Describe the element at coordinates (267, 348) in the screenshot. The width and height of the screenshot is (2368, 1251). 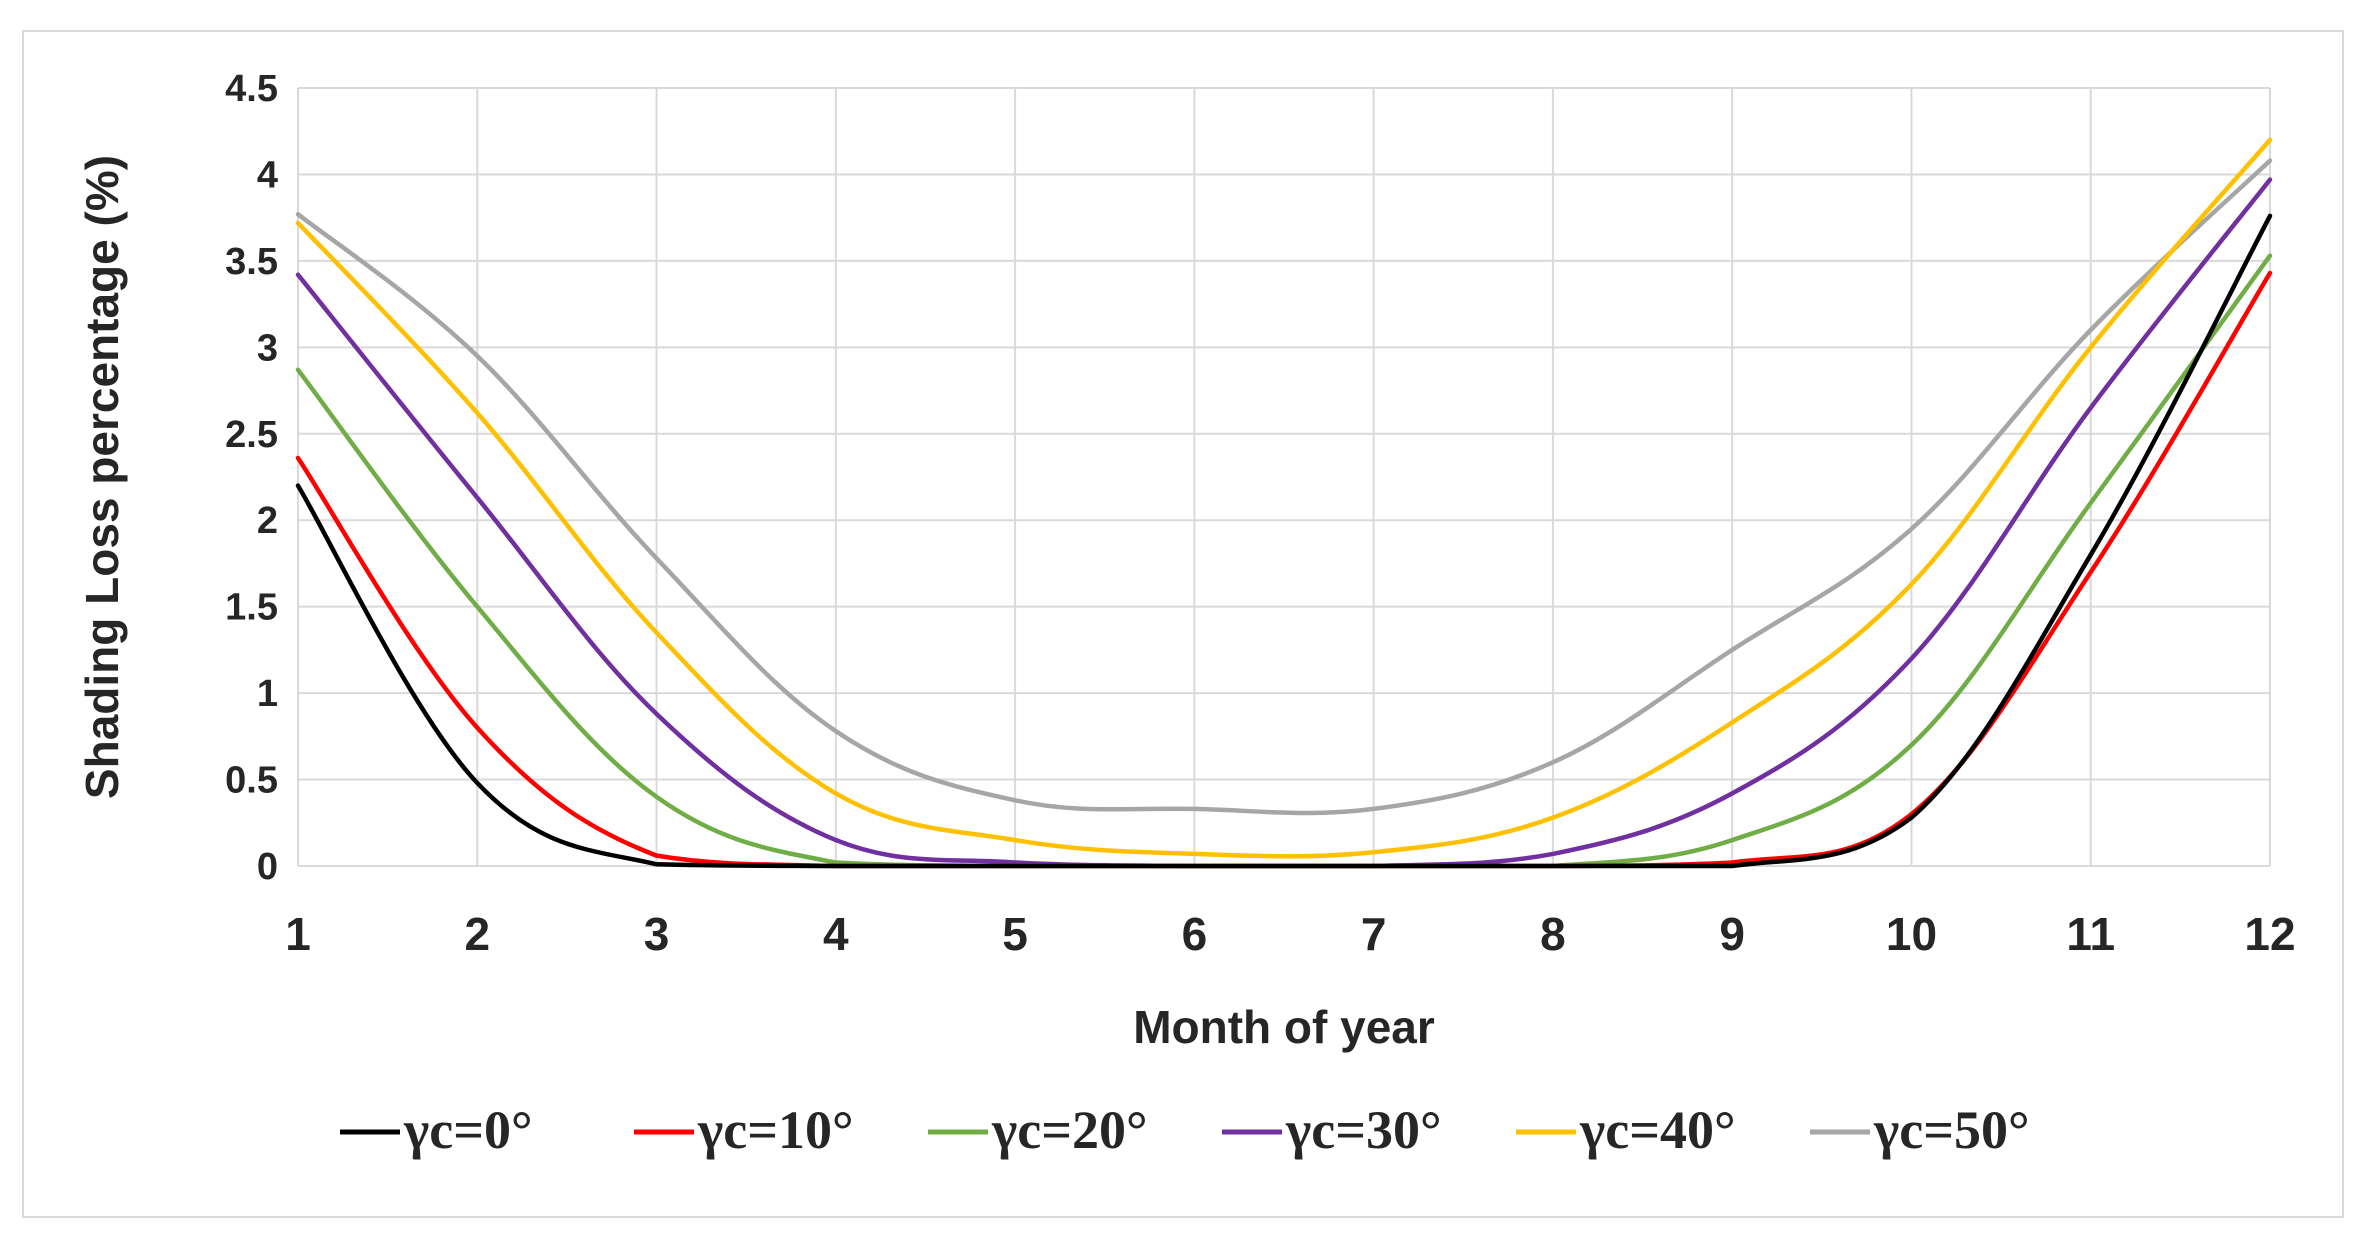
I see `y-tick-label: 3` at that location.